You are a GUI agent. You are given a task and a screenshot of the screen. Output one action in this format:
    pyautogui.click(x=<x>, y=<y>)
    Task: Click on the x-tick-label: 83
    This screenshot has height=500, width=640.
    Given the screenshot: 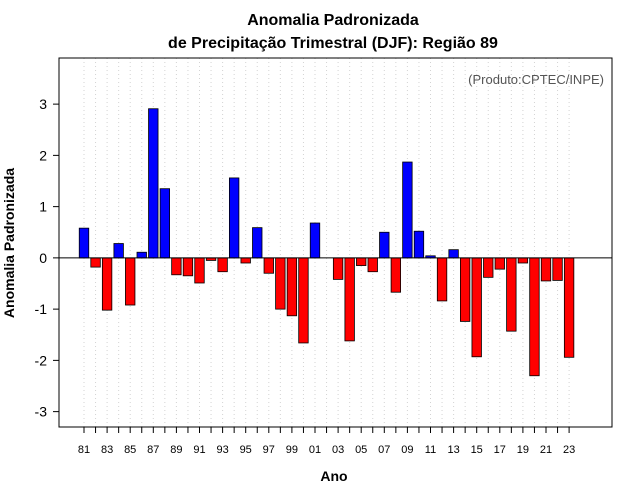 What is the action you would take?
    pyautogui.click(x=107, y=450)
    